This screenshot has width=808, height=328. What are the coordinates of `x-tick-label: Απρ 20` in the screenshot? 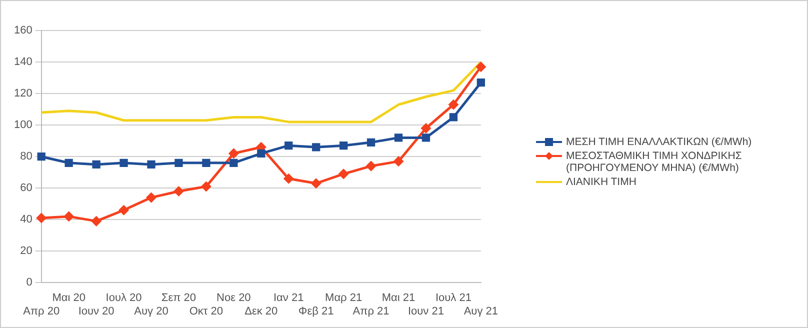 It's located at (41, 311).